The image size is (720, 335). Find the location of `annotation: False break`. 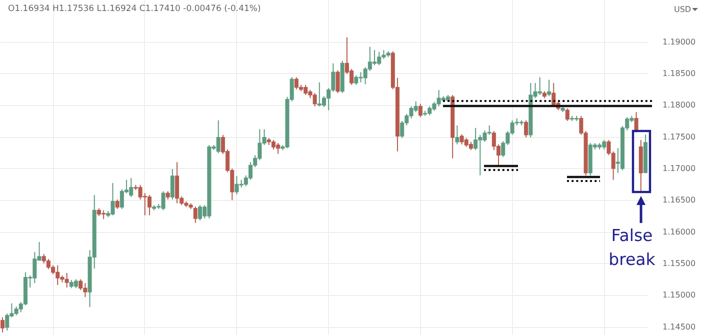

annotation: False break is located at coordinates (632, 248).